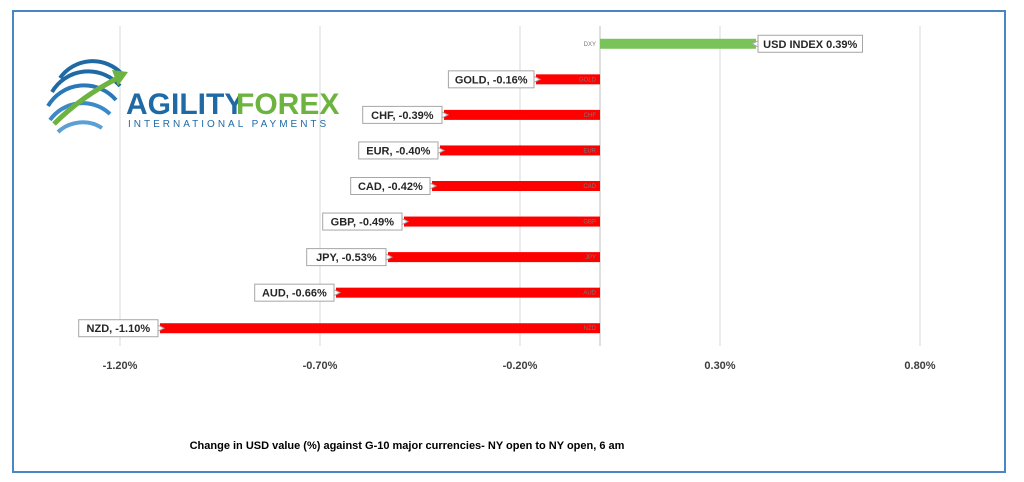 The image size is (1024, 482). Describe the element at coordinates (87, 96) in the screenshot. I see `globe-icon` at that location.